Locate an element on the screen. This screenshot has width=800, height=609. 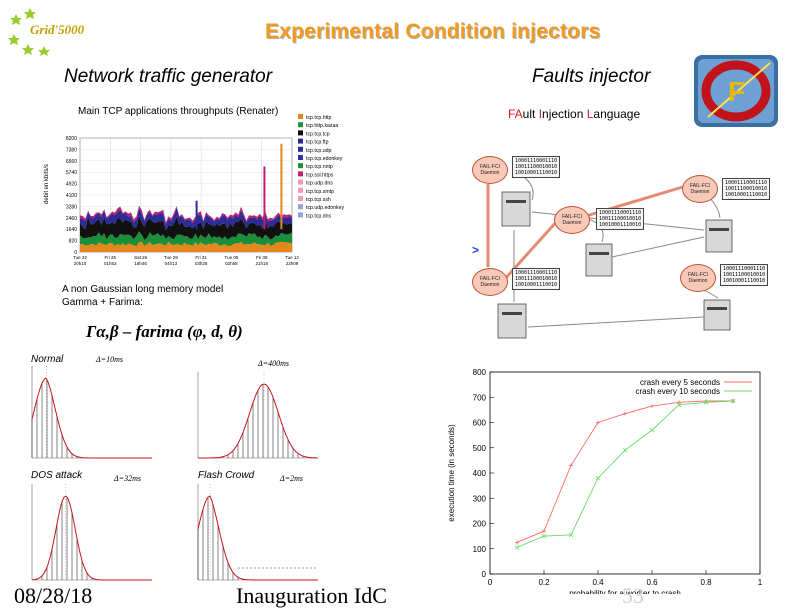
traffic-xtick: Tue 05 is located at coordinates (232, 257).